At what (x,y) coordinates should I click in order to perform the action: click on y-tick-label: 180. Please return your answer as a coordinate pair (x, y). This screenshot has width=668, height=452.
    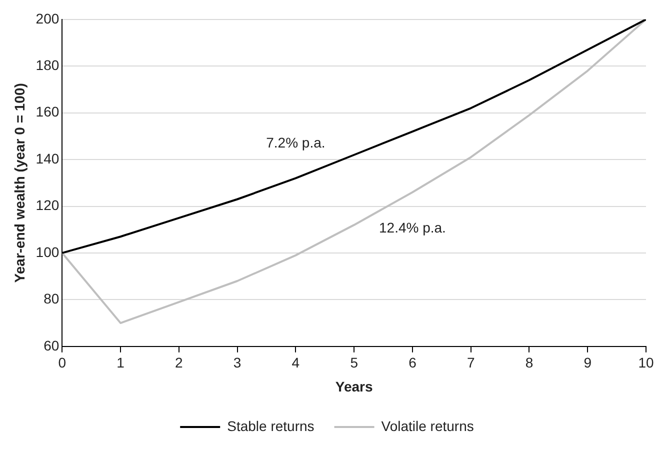
    Looking at the image, I should click on (48, 64).